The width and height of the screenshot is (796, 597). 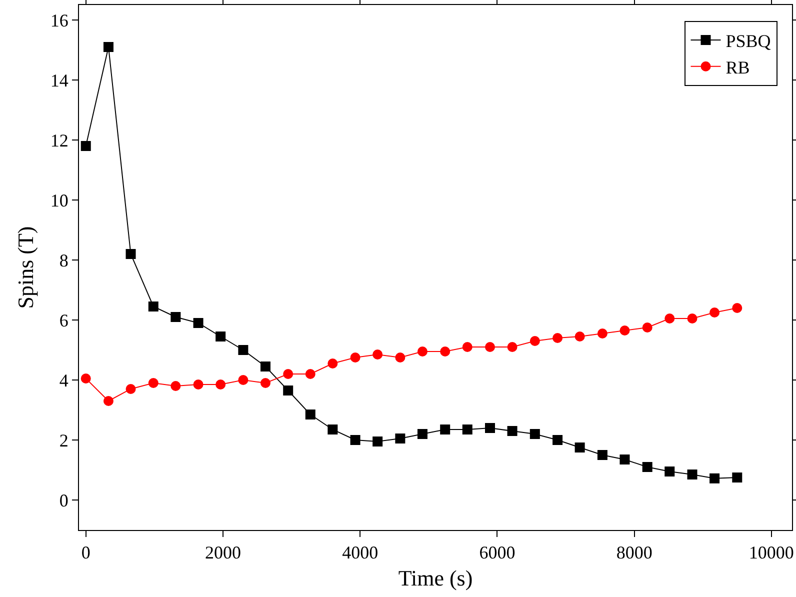 What do you see at coordinates (25, 267) in the screenshot?
I see `y-axis-title: Spins (T)` at bounding box center [25, 267].